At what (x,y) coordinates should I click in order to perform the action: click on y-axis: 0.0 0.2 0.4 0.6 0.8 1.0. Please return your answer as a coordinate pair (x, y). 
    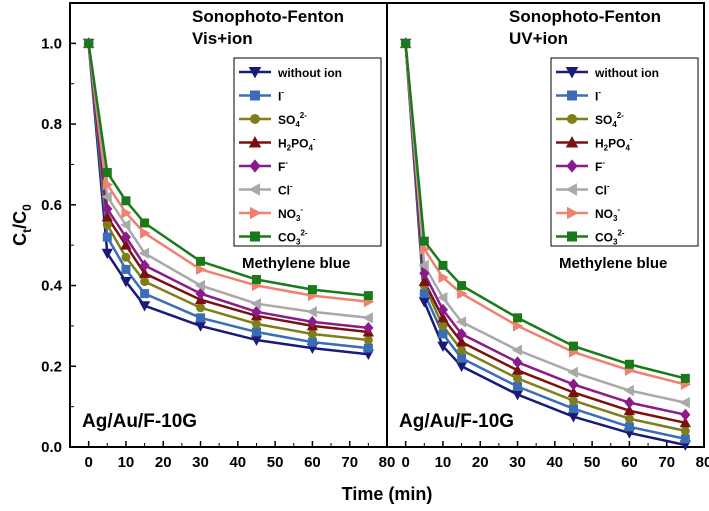
    Looking at the image, I should click on (58, 229).